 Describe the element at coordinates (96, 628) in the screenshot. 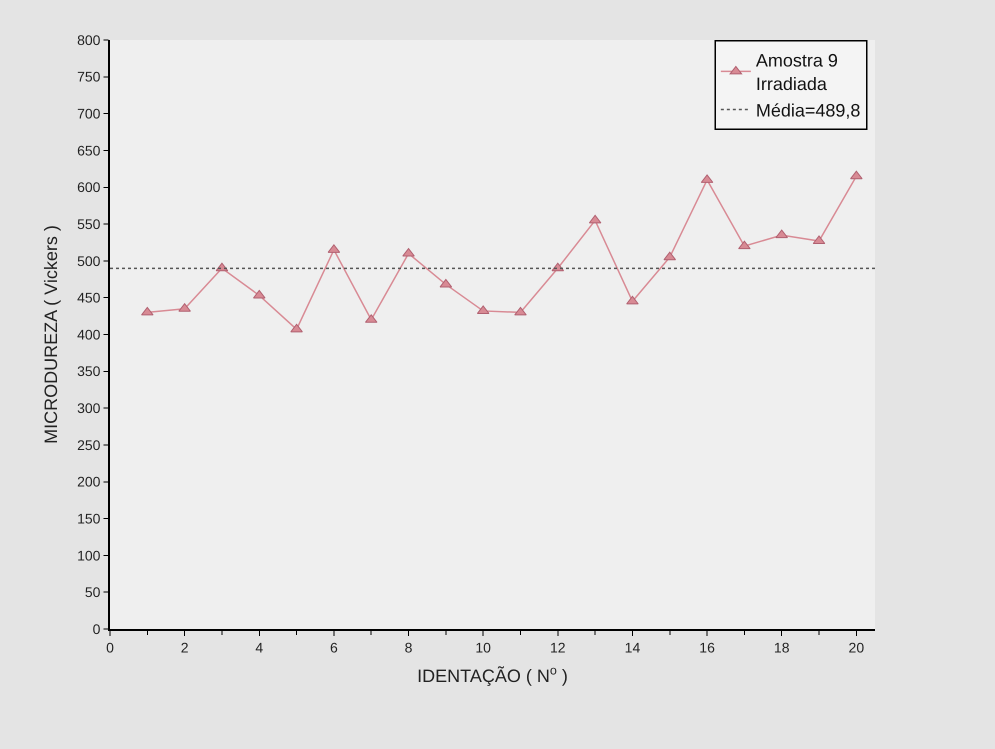

I see `y-tick-label: 0` at that location.